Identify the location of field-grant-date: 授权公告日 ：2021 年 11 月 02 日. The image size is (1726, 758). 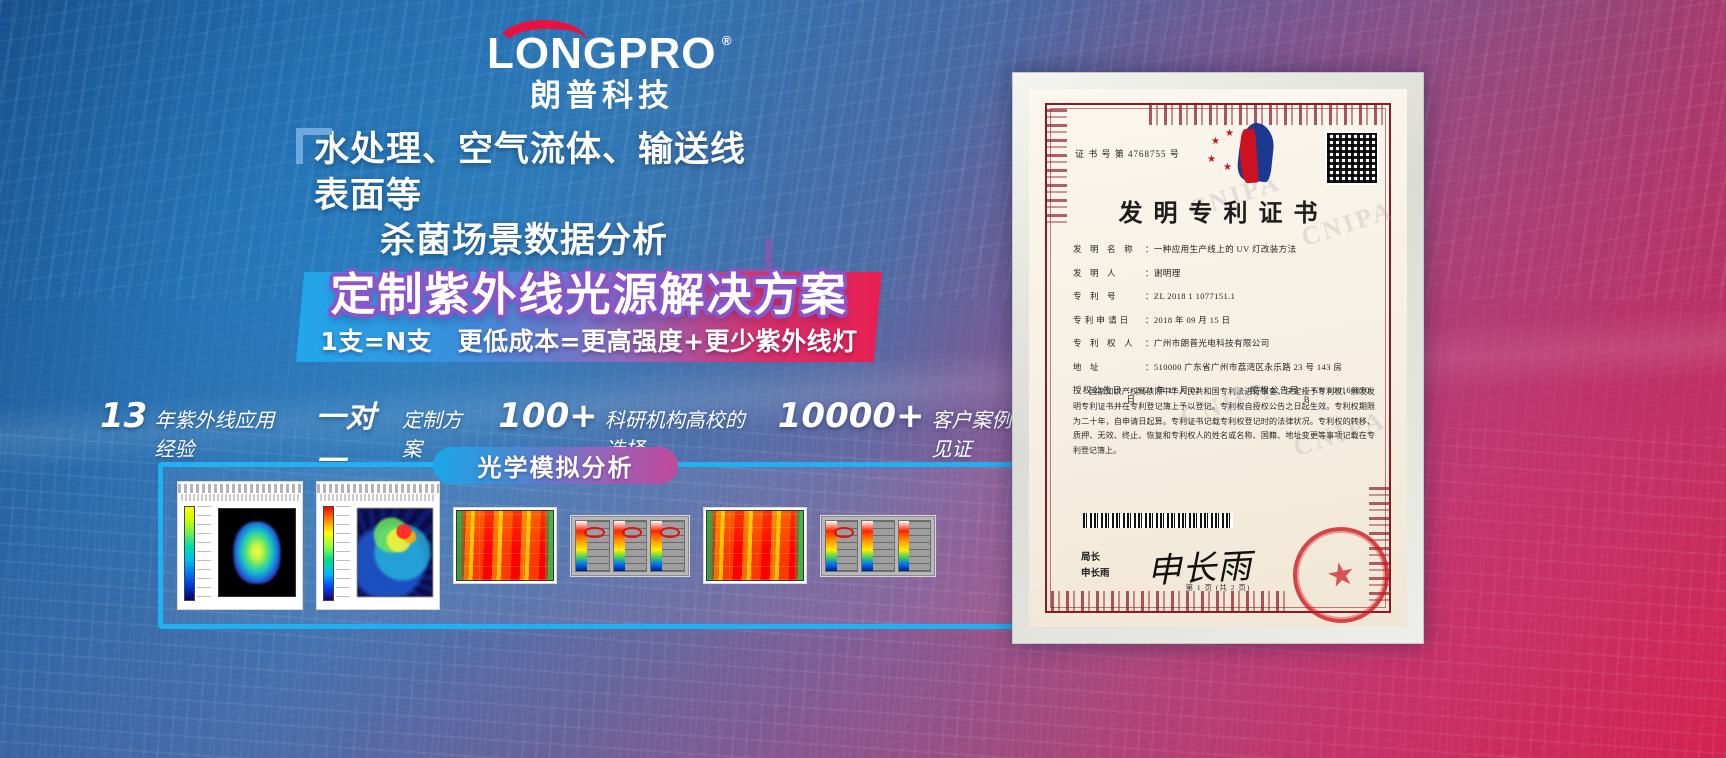
(1141, 394).